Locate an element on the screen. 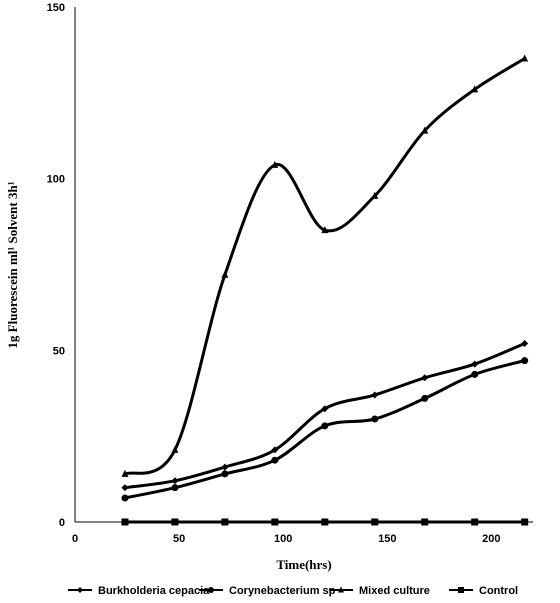  legend-label-3: Control is located at coordinates (498, 591).